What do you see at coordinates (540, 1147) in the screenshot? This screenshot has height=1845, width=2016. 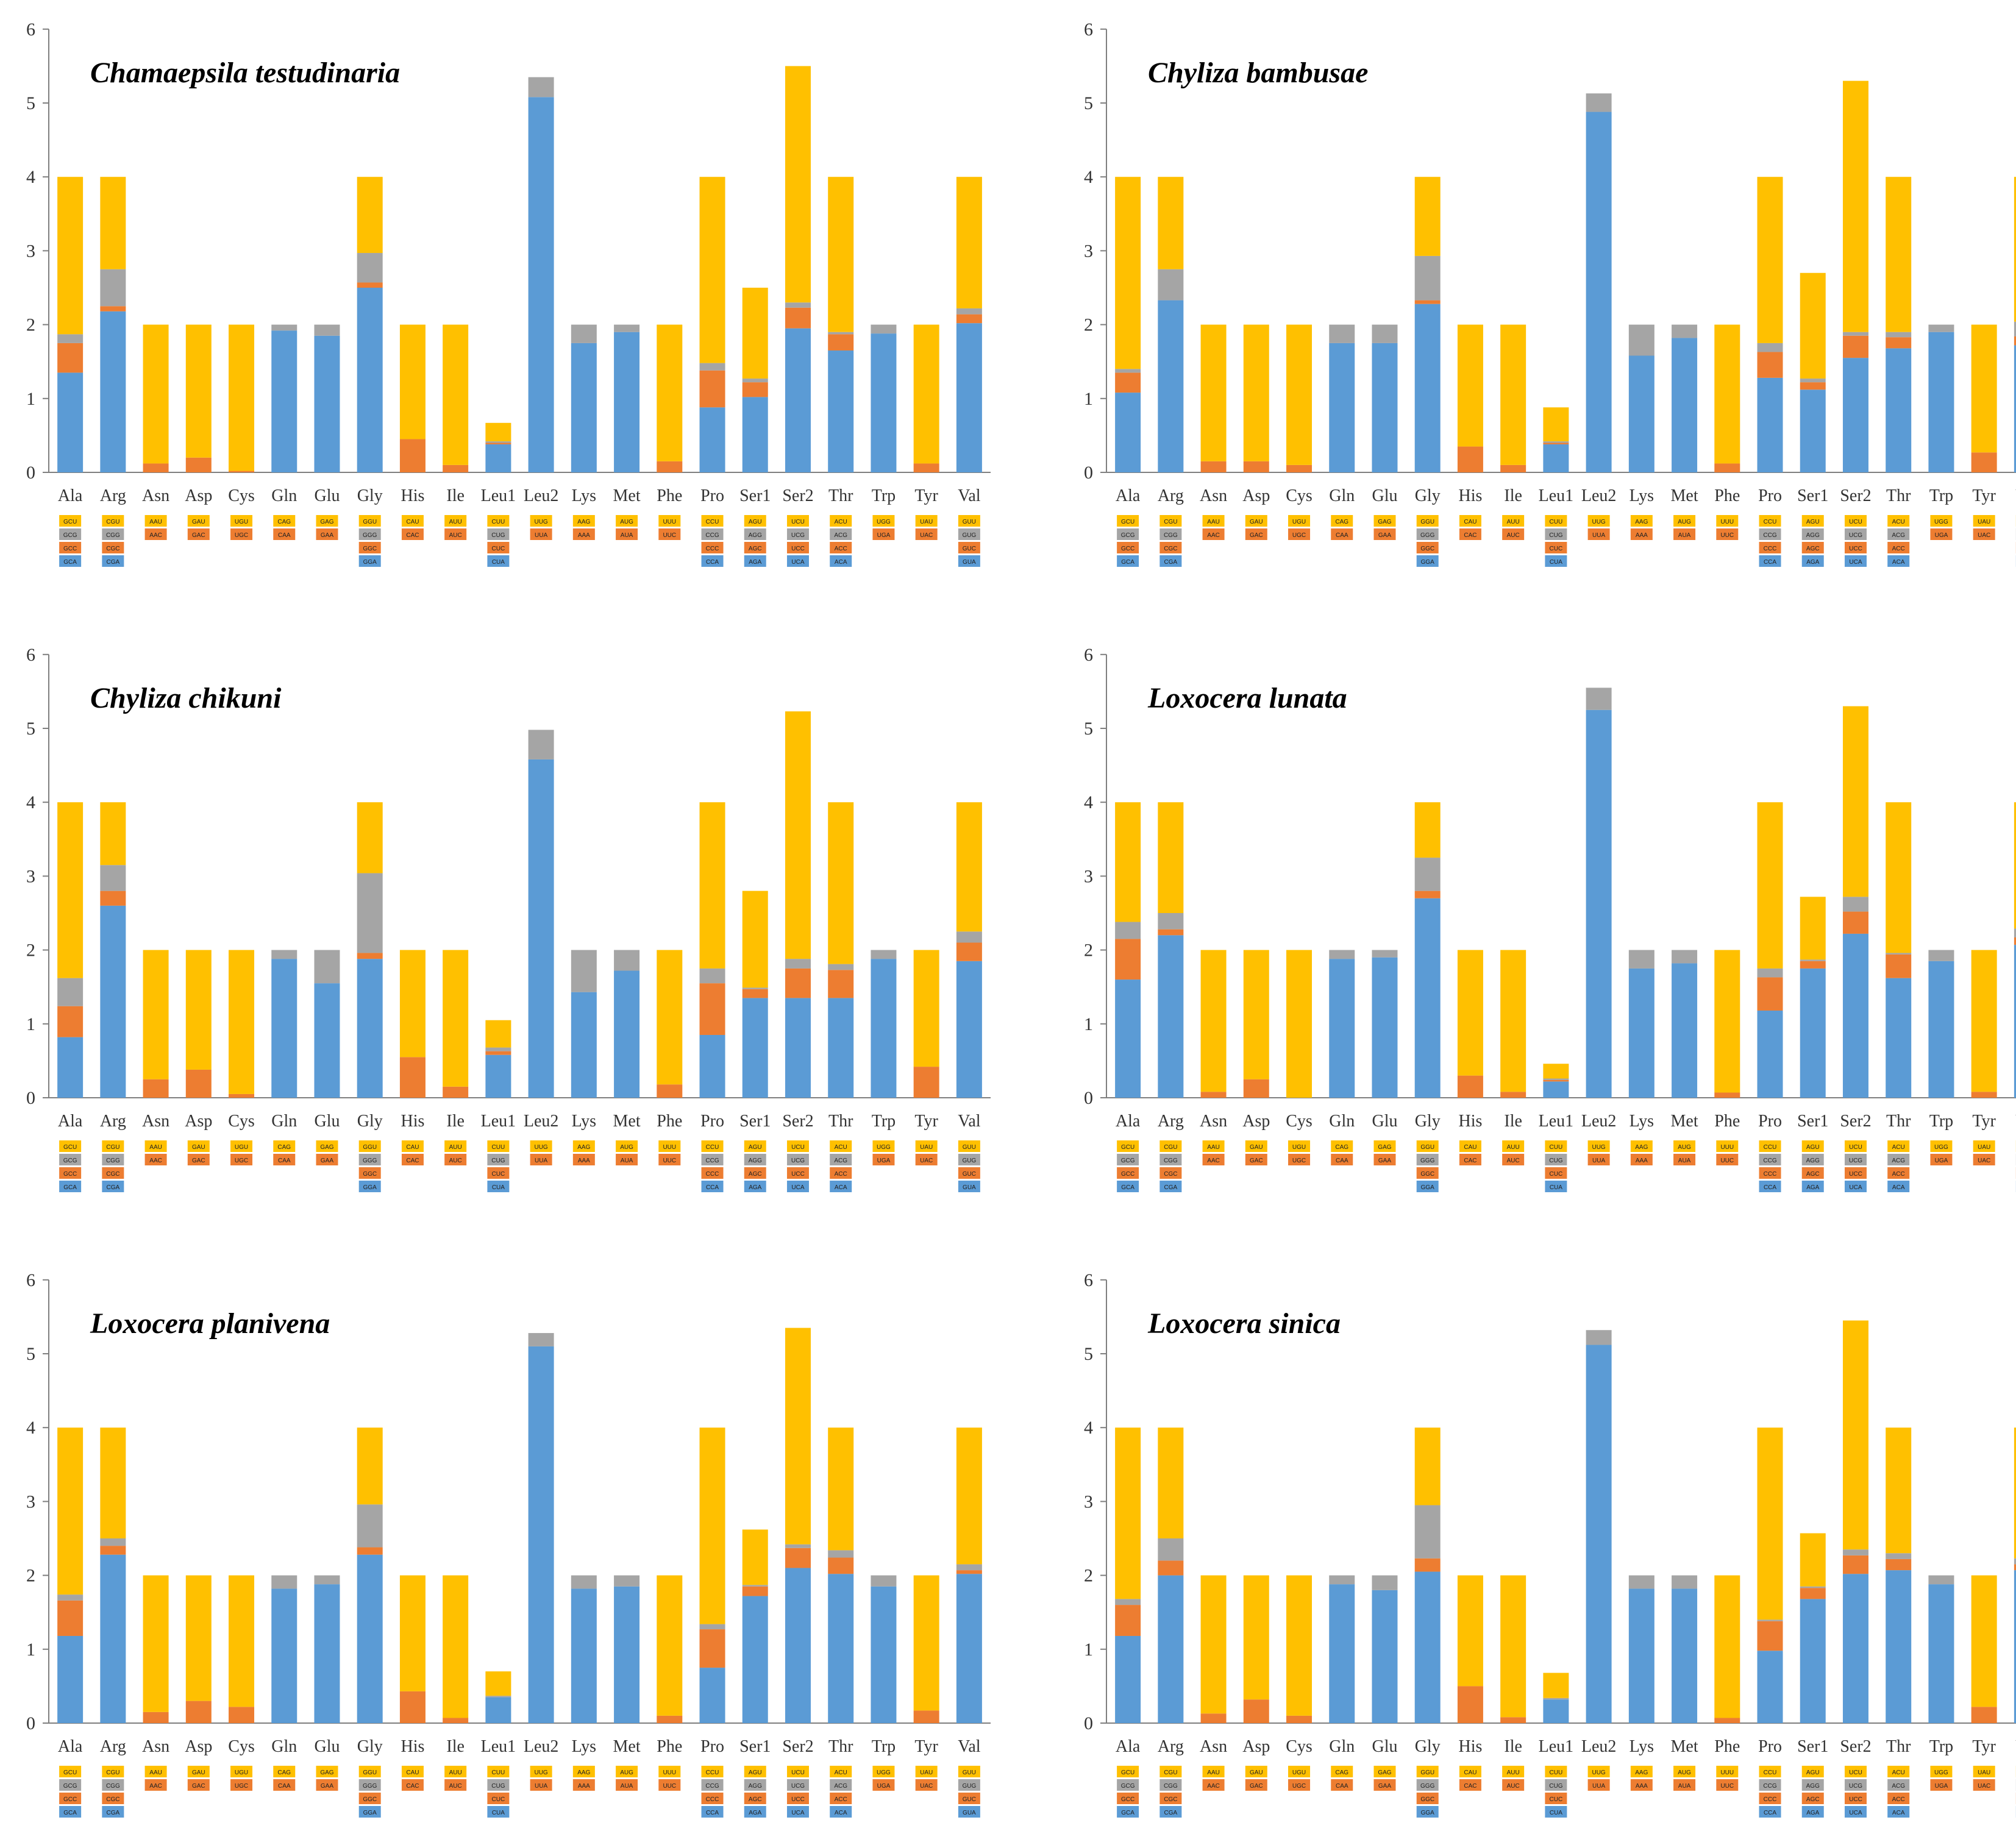 I see `codon-label: UUG` at bounding box center [540, 1147].